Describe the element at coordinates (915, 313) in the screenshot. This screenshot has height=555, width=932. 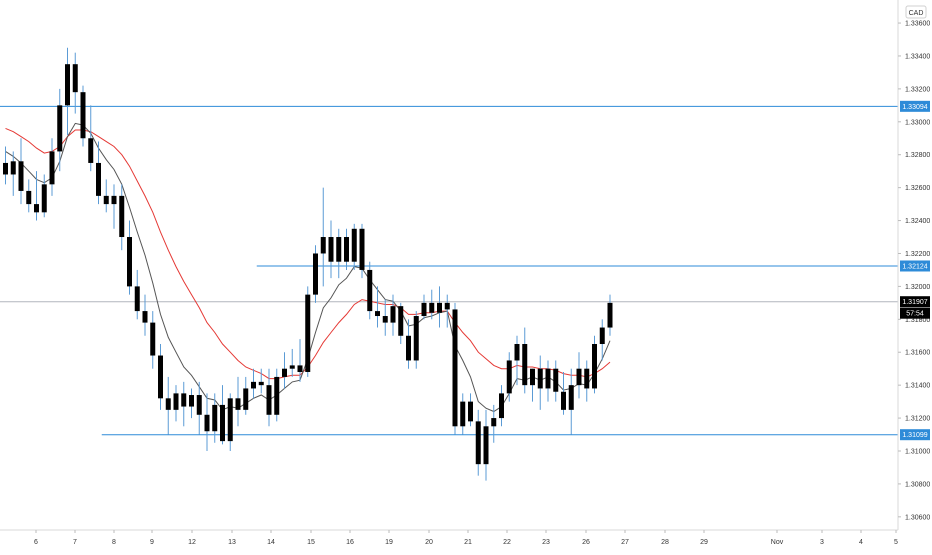
I see `countdown-tag` at that location.